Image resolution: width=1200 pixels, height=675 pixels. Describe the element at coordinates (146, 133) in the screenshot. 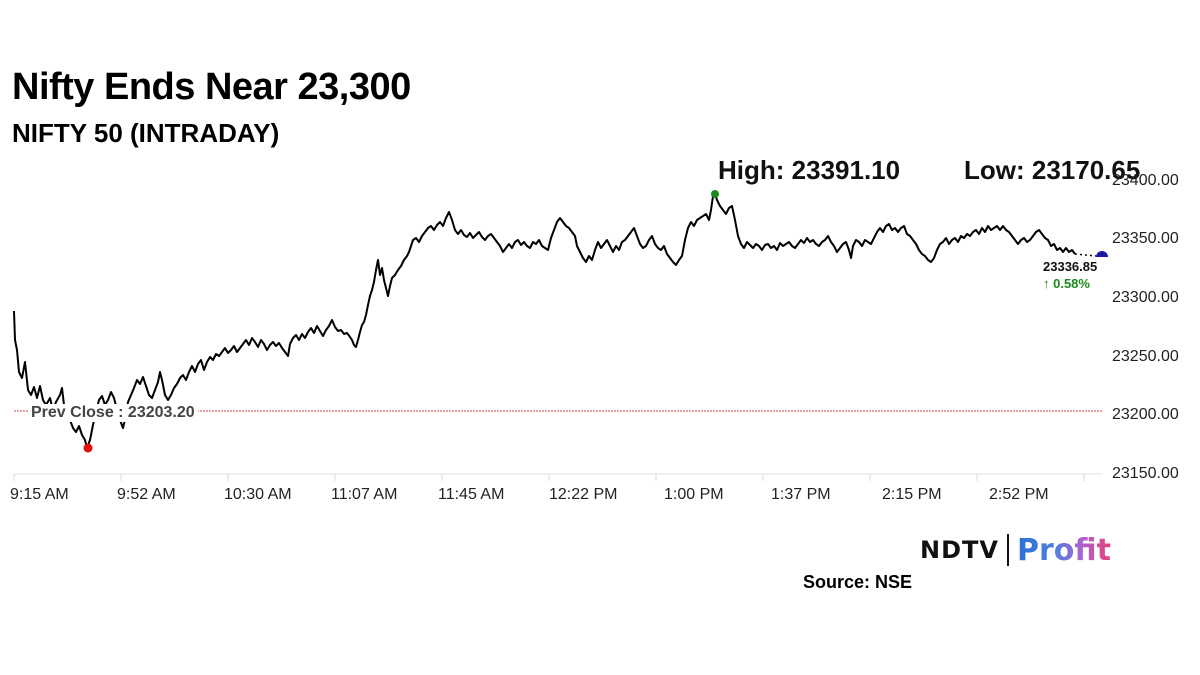

I see `chart-subtitle: NIFTY 50 (INTRADAY)` at that location.